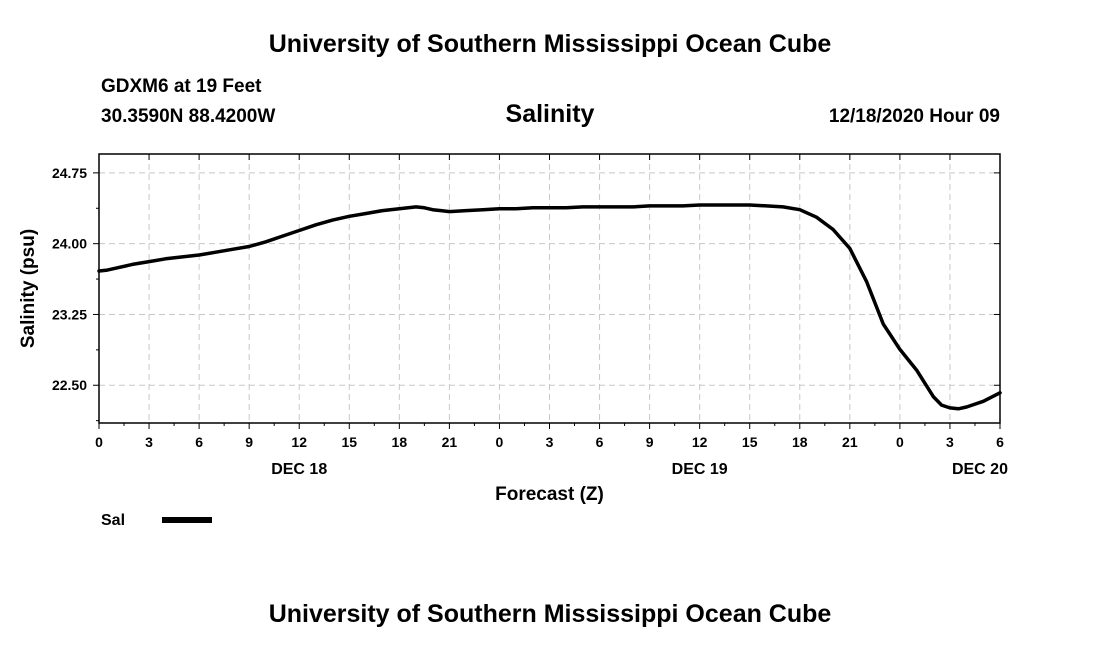 The width and height of the screenshot is (1100, 650). I want to click on coordinates-label: 30.3590N 88.4200W, so click(188, 116).